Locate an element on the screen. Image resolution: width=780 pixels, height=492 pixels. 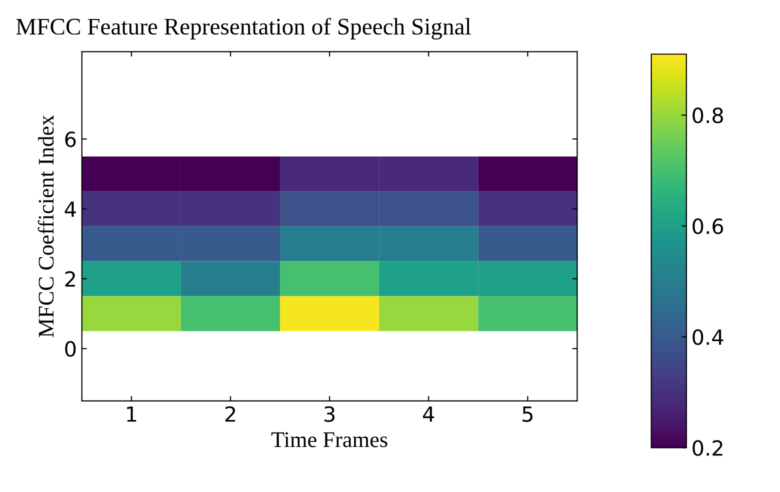
color-bar-label: 0.6 is located at coordinates (708, 226).